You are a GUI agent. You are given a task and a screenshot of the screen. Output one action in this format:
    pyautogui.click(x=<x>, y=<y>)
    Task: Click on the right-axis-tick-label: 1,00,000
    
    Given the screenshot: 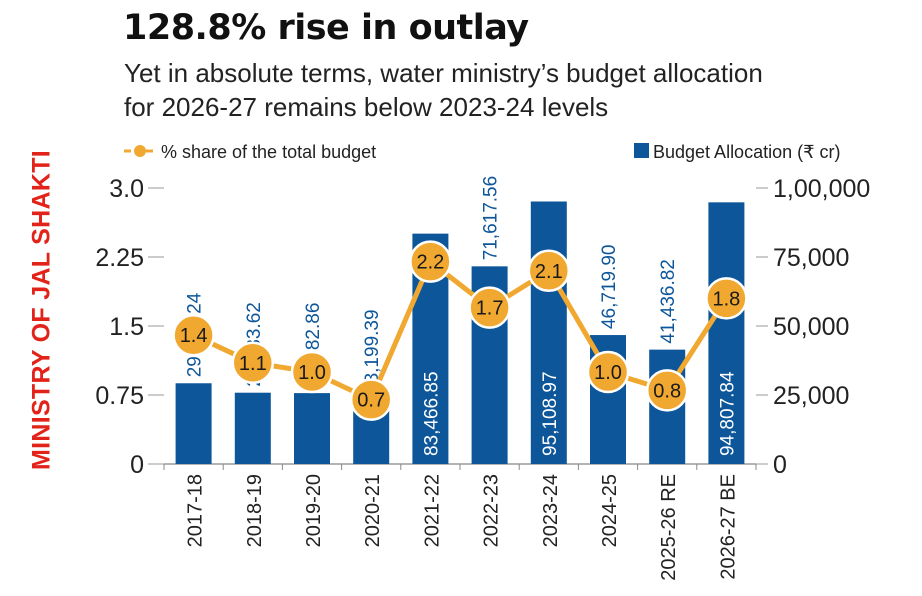 What is the action you would take?
    pyautogui.click(x=821, y=189)
    